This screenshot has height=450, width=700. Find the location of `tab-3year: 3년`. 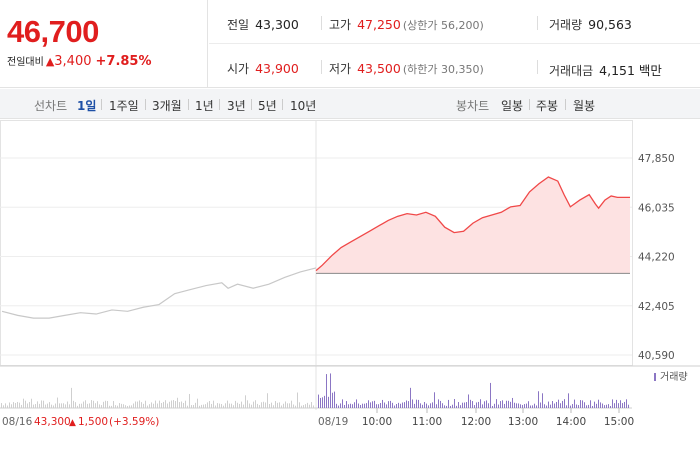

tab-3year: 3년 is located at coordinates (236, 106).